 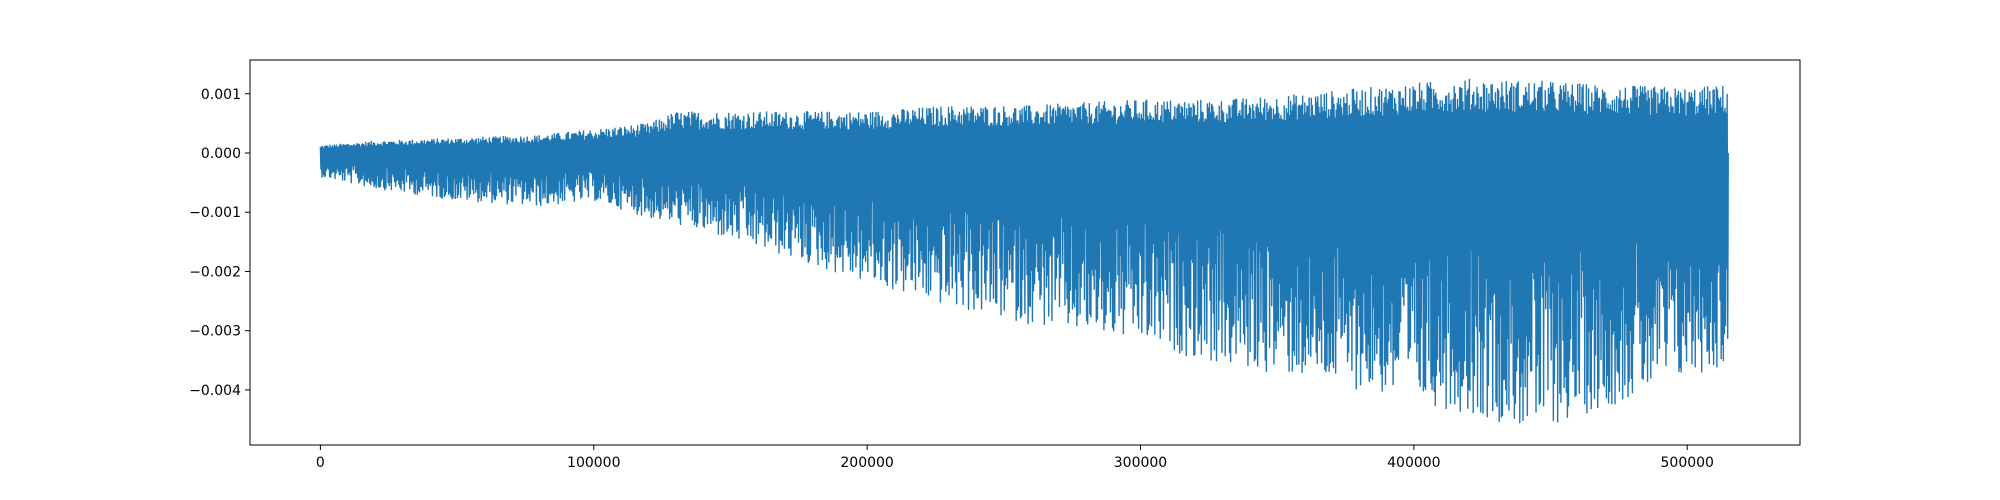 I want to click on y-tick-label: −0.004, so click(x=215, y=391).